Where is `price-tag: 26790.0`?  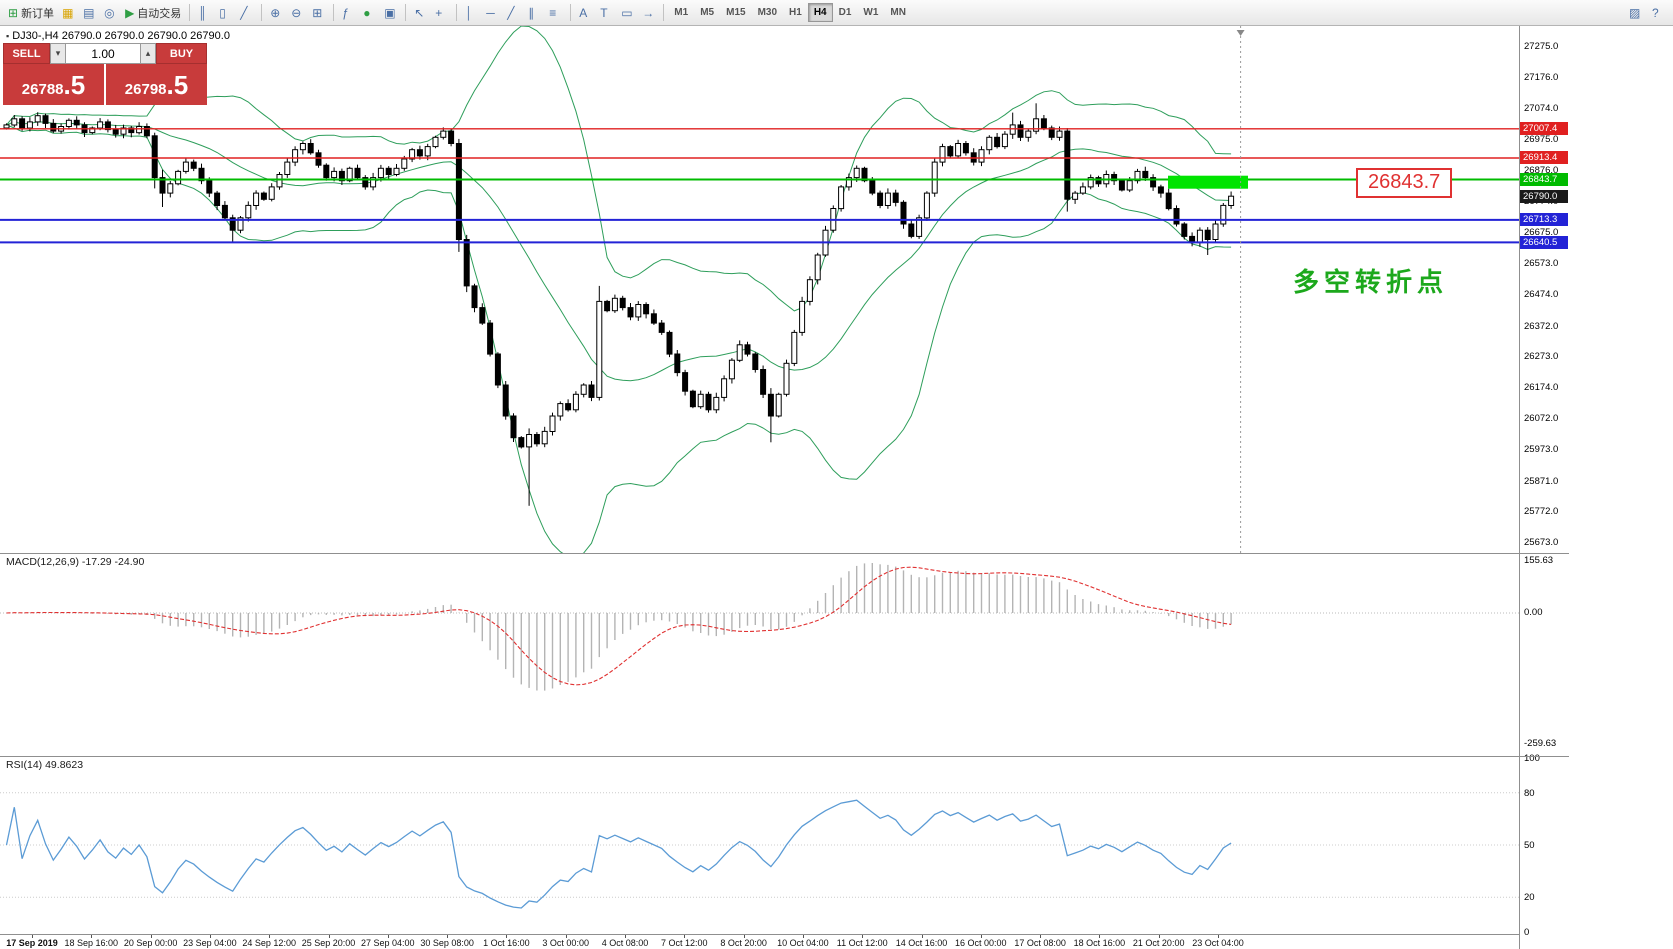 price-tag: 26790.0 is located at coordinates (1544, 196).